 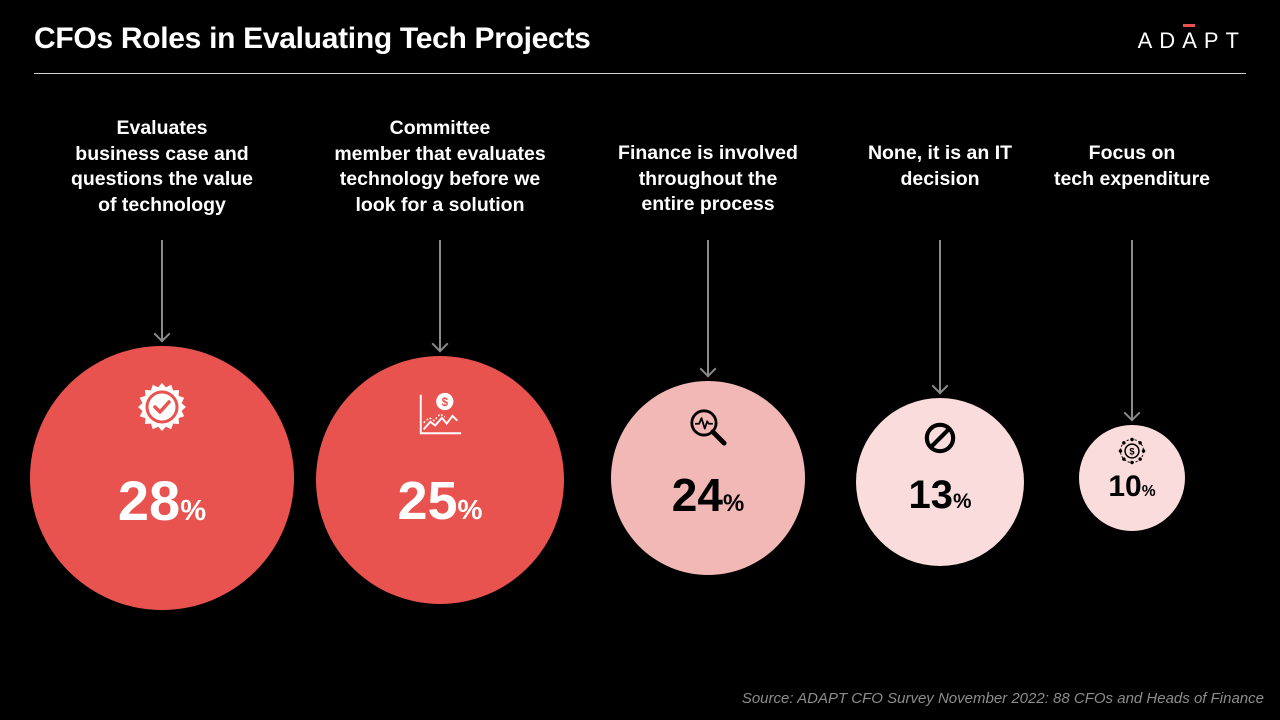 I want to click on dollar-network-icon: $, so click(x=1132, y=451).